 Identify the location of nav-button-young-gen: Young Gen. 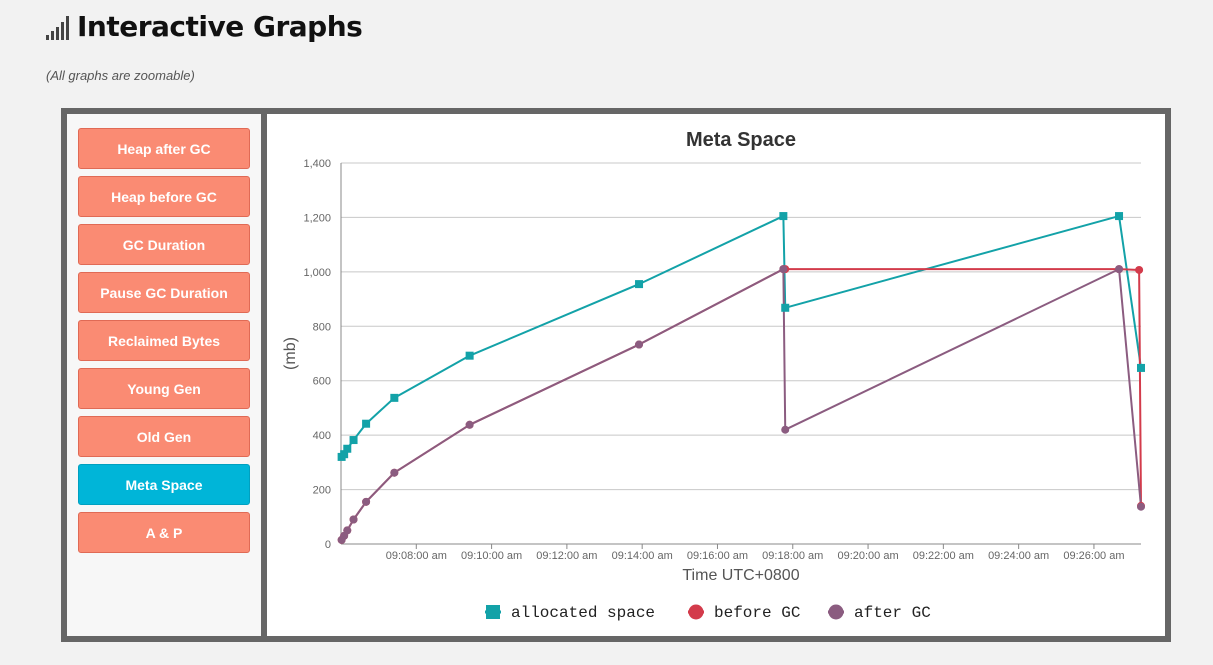
(164, 388).